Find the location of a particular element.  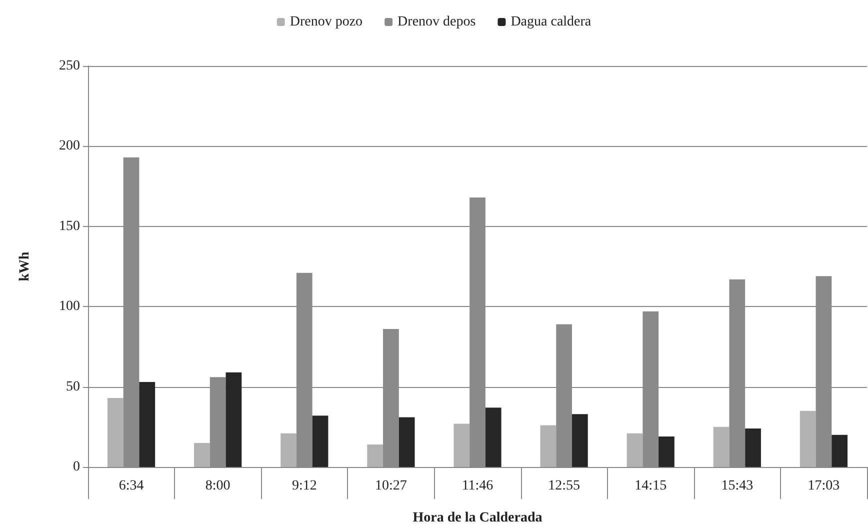

y-tick-label: 200 is located at coordinates (69, 146).